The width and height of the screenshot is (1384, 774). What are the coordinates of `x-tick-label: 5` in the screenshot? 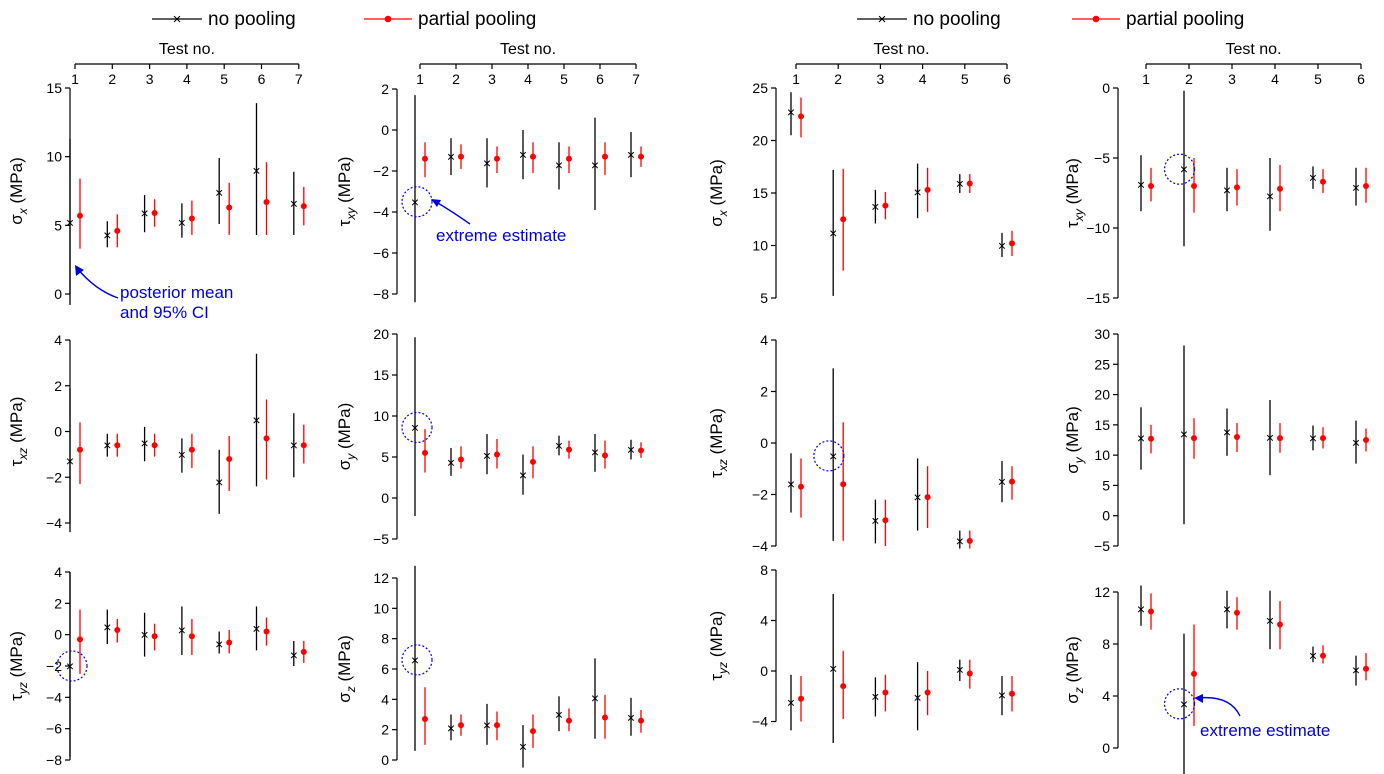 It's located at (1318, 79).